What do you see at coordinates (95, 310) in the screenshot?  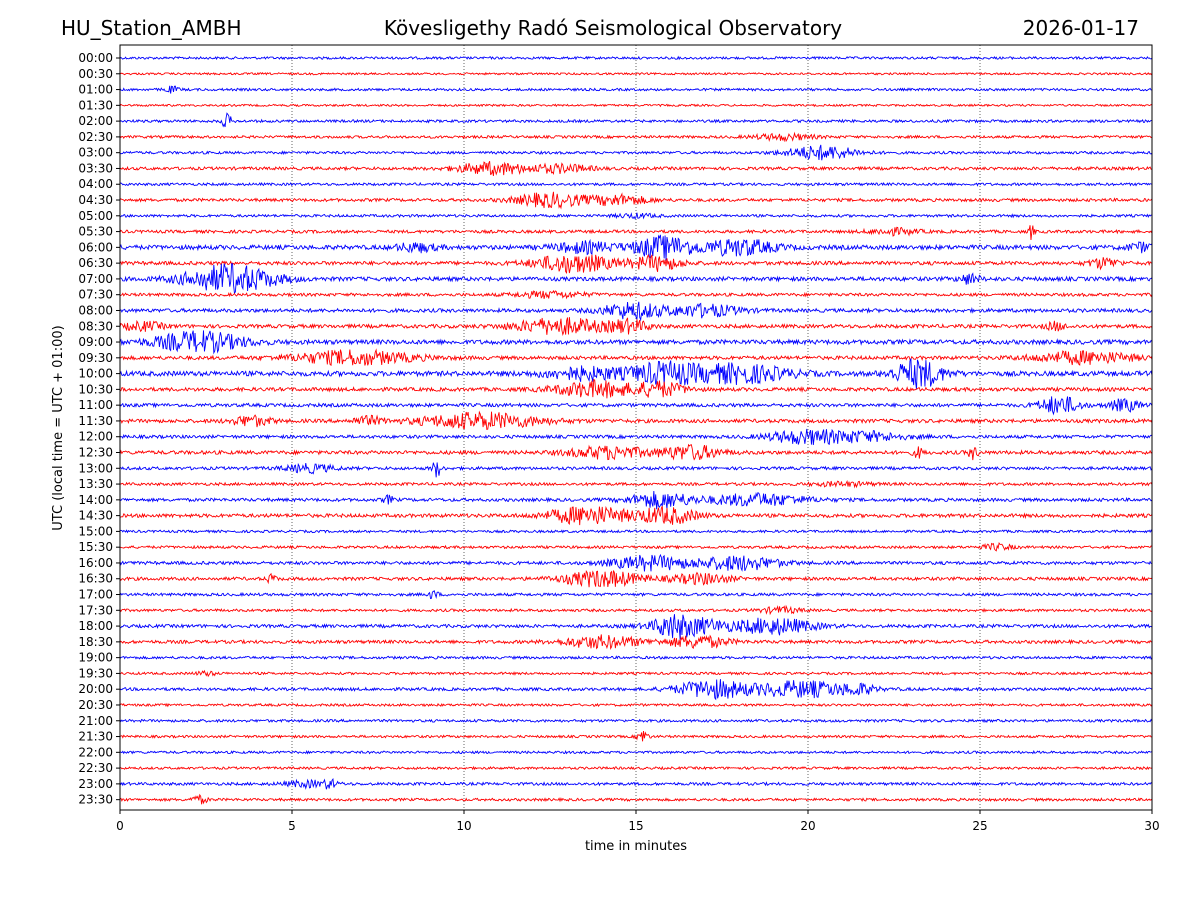 I see `y-tick-label: 08:00` at bounding box center [95, 310].